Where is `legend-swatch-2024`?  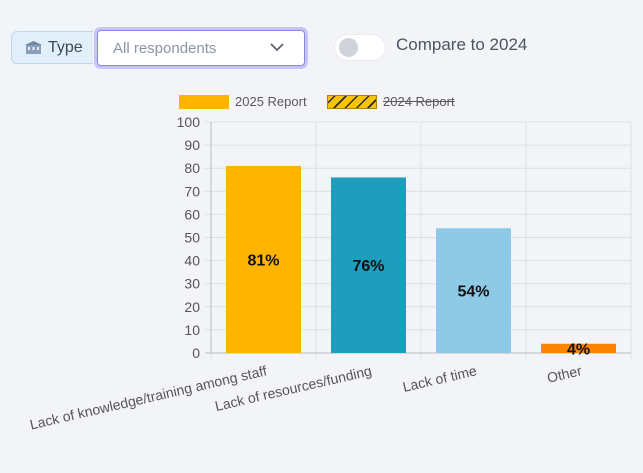
legend-swatch-2024 is located at coordinates (352, 101).